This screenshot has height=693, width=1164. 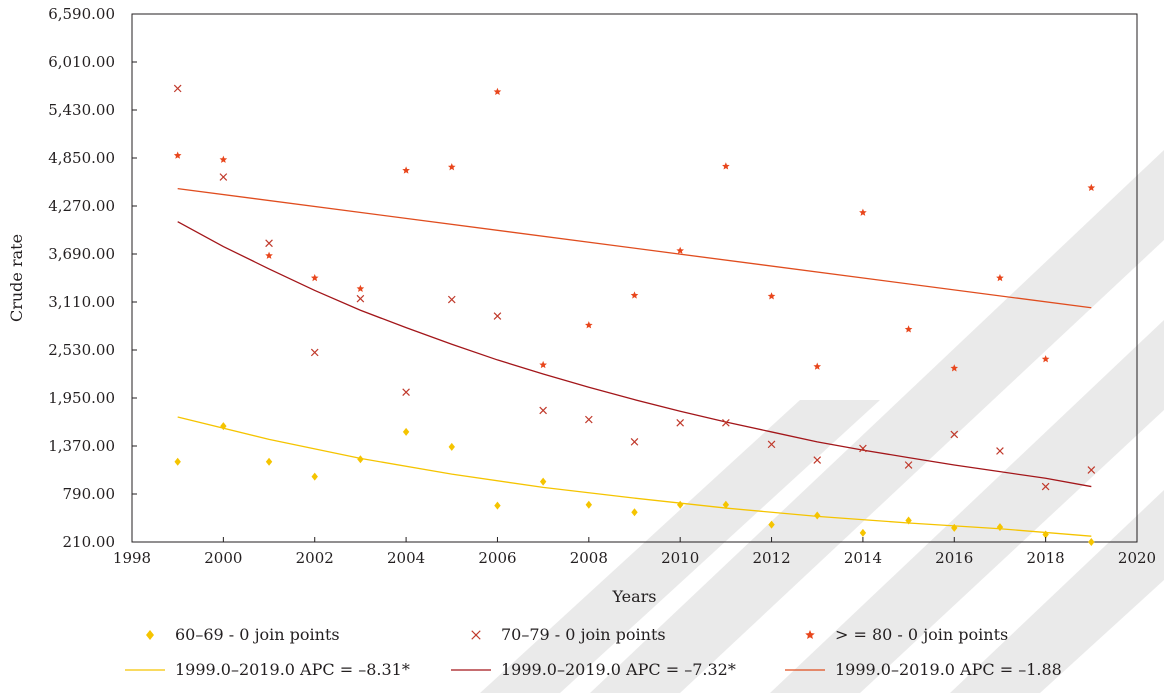 What do you see at coordinates (81, 14) in the screenshot?
I see `y-tick-label: 6,590.00` at bounding box center [81, 14].